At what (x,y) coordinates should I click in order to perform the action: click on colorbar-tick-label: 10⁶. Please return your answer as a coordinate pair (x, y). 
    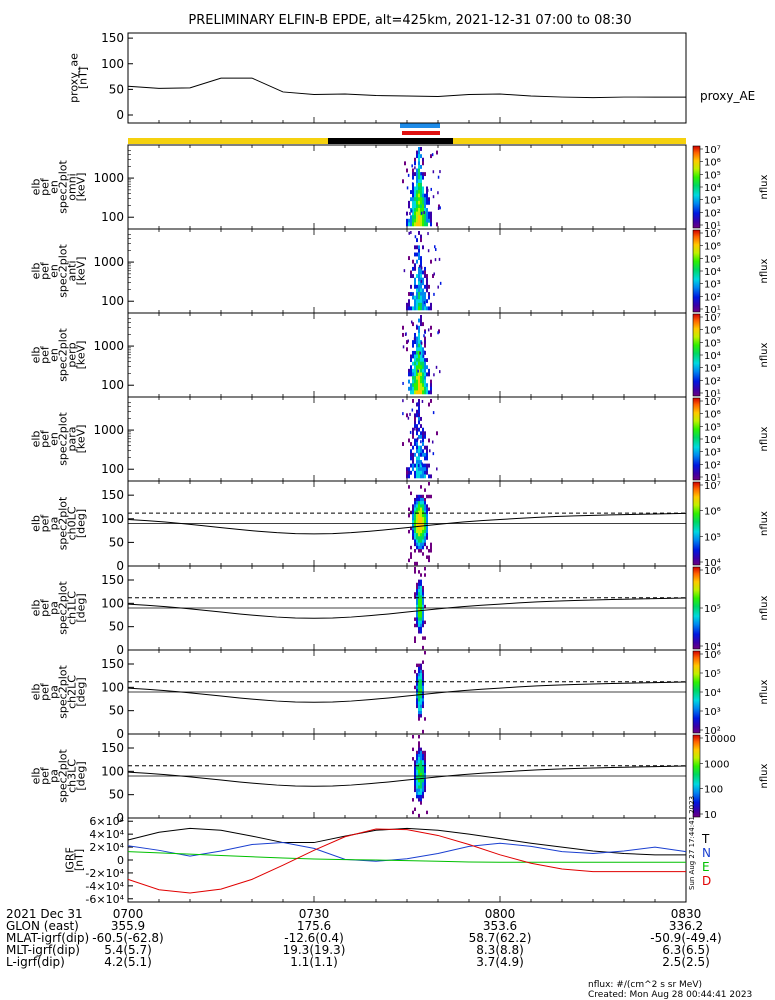
    Looking at the image, I should click on (712, 415).